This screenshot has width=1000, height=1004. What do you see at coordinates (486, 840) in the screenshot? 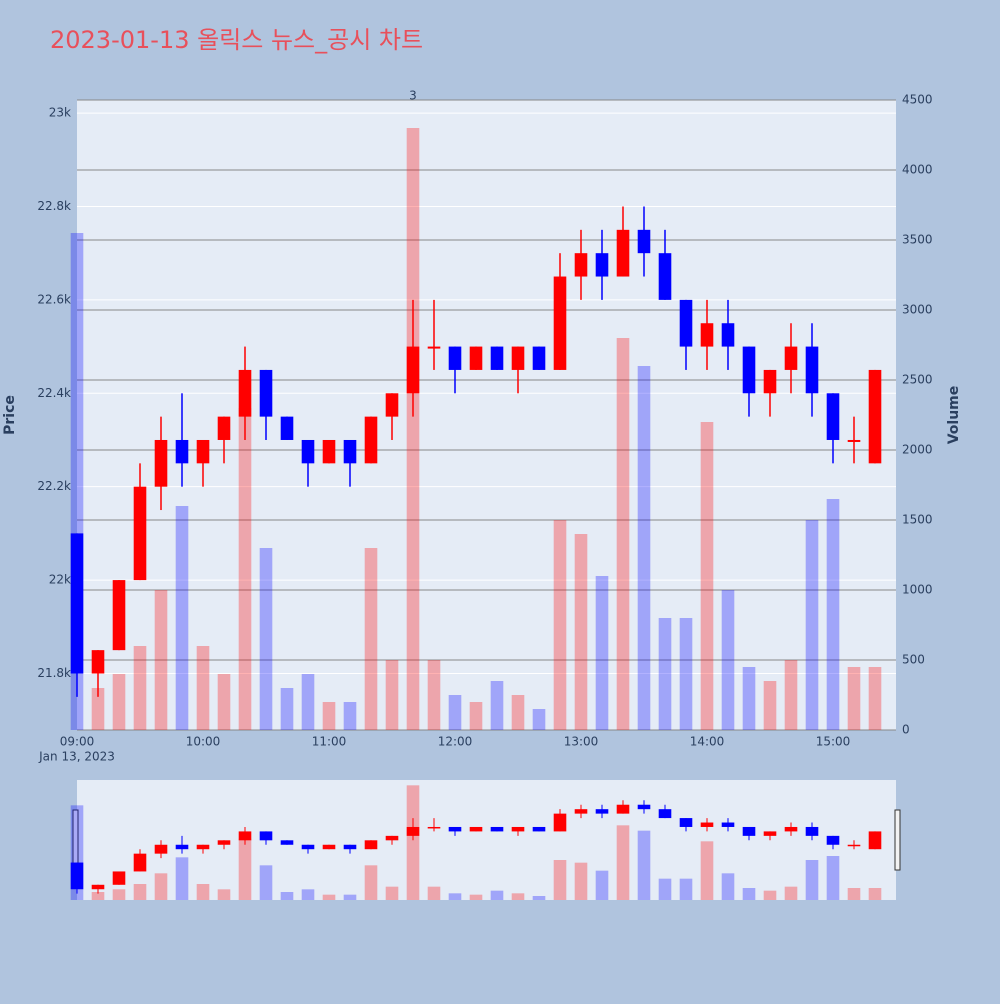
I see `range-slider` at bounding box center [486, 840].